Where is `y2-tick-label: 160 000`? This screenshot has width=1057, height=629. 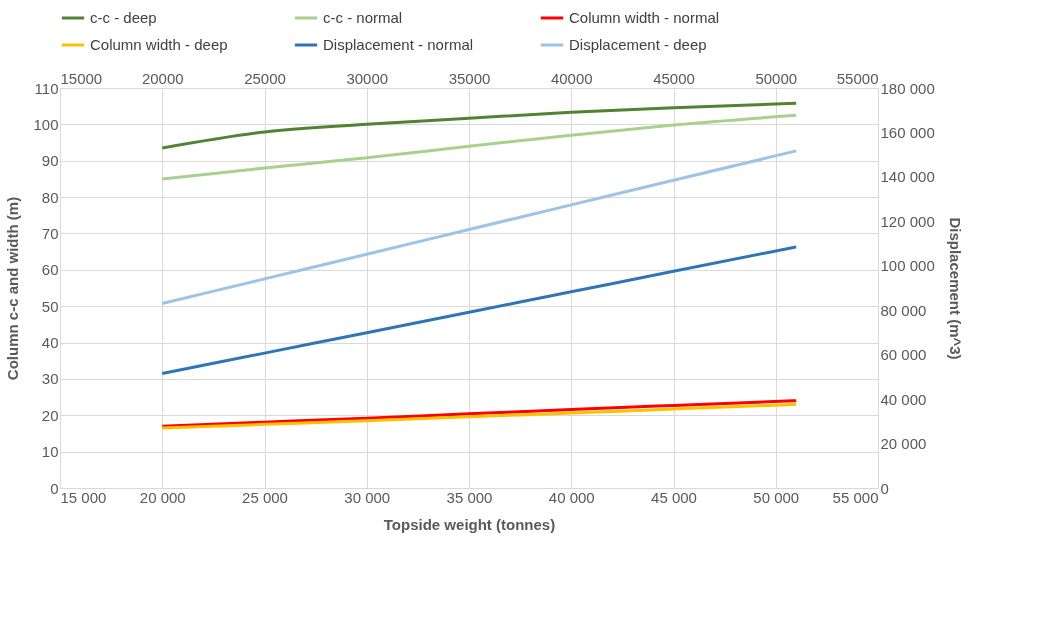 y2-tick-label: 160 000 is located at coordinates (907, 132).